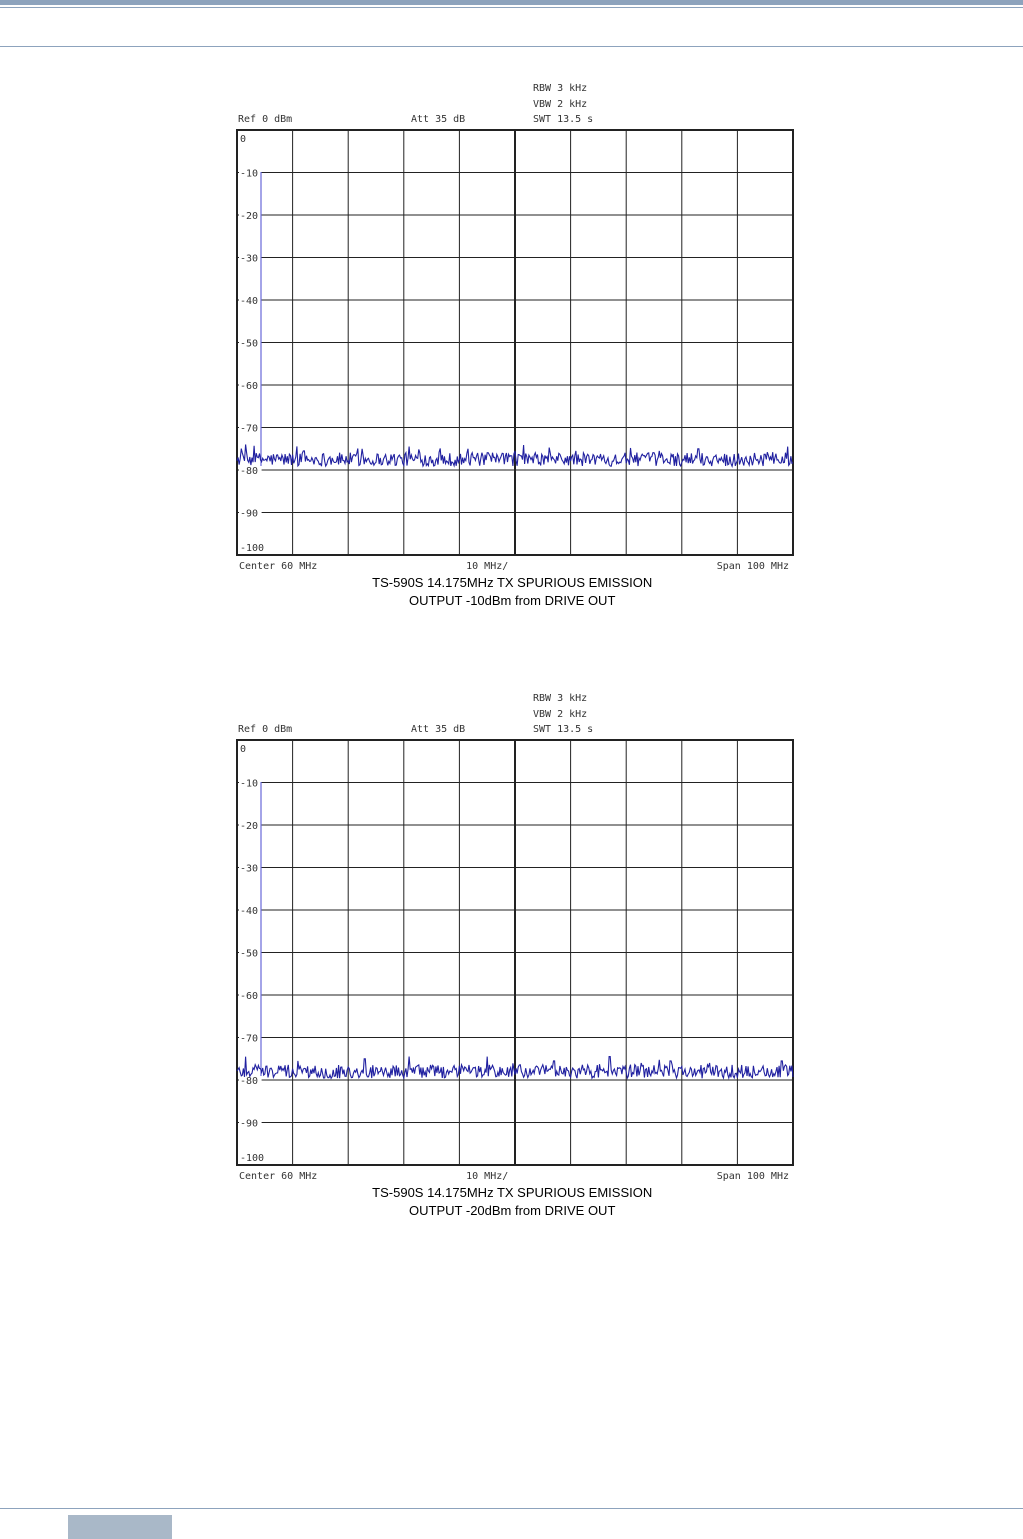  What do you see at coordinates (511, 24) in the screenshot?
I see `page-header` at bounding box center [511, 24].